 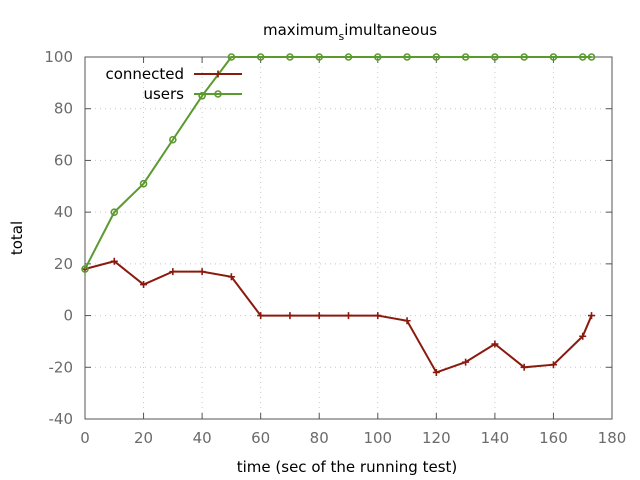 I want to click on x-tick-label: 80, so click(x=319, y=438).